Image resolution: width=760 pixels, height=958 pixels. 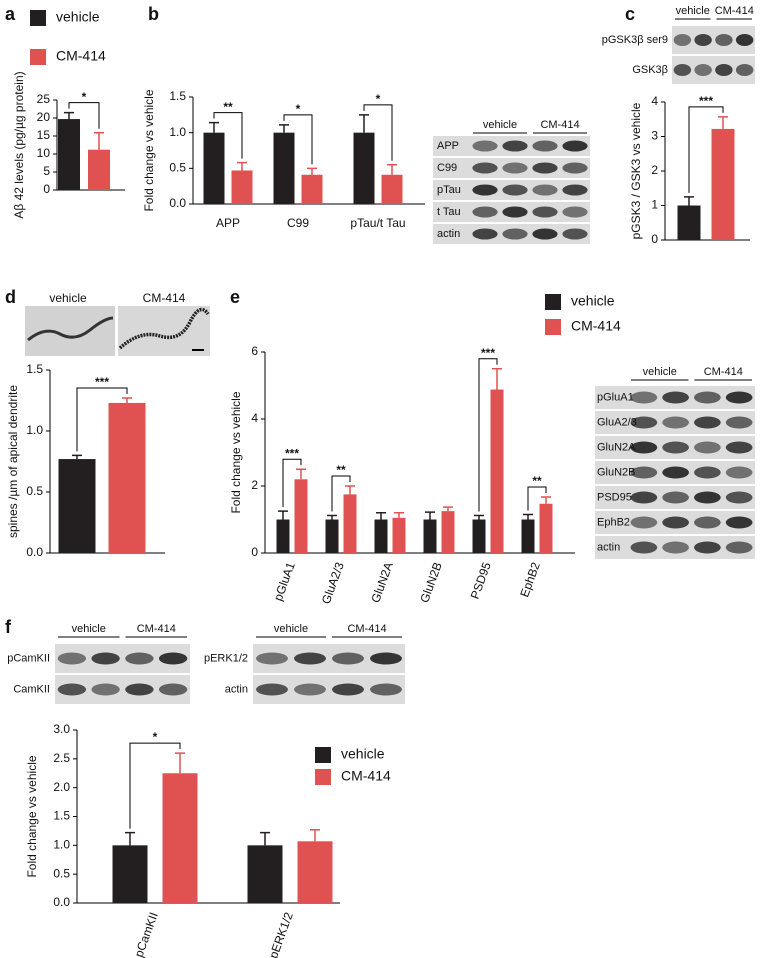 What do you see at coordinates (448, 146) in the screenshot?
I see `blot-row-label: APP` at bounding box center [448, 146].